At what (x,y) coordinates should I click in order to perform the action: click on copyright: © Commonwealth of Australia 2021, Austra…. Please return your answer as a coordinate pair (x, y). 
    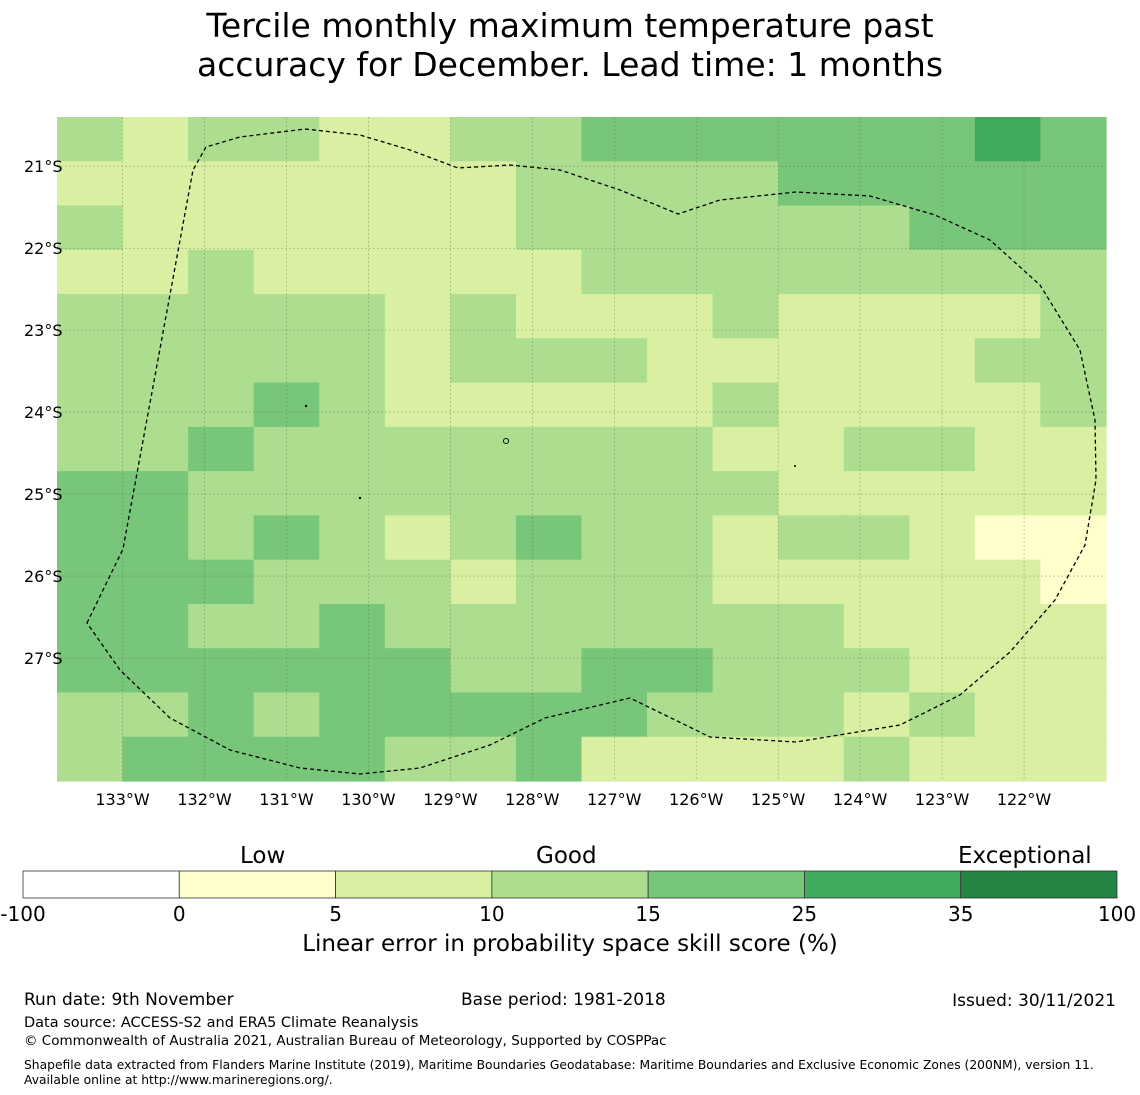
    Looking at the image, I should click on (345, 1041).